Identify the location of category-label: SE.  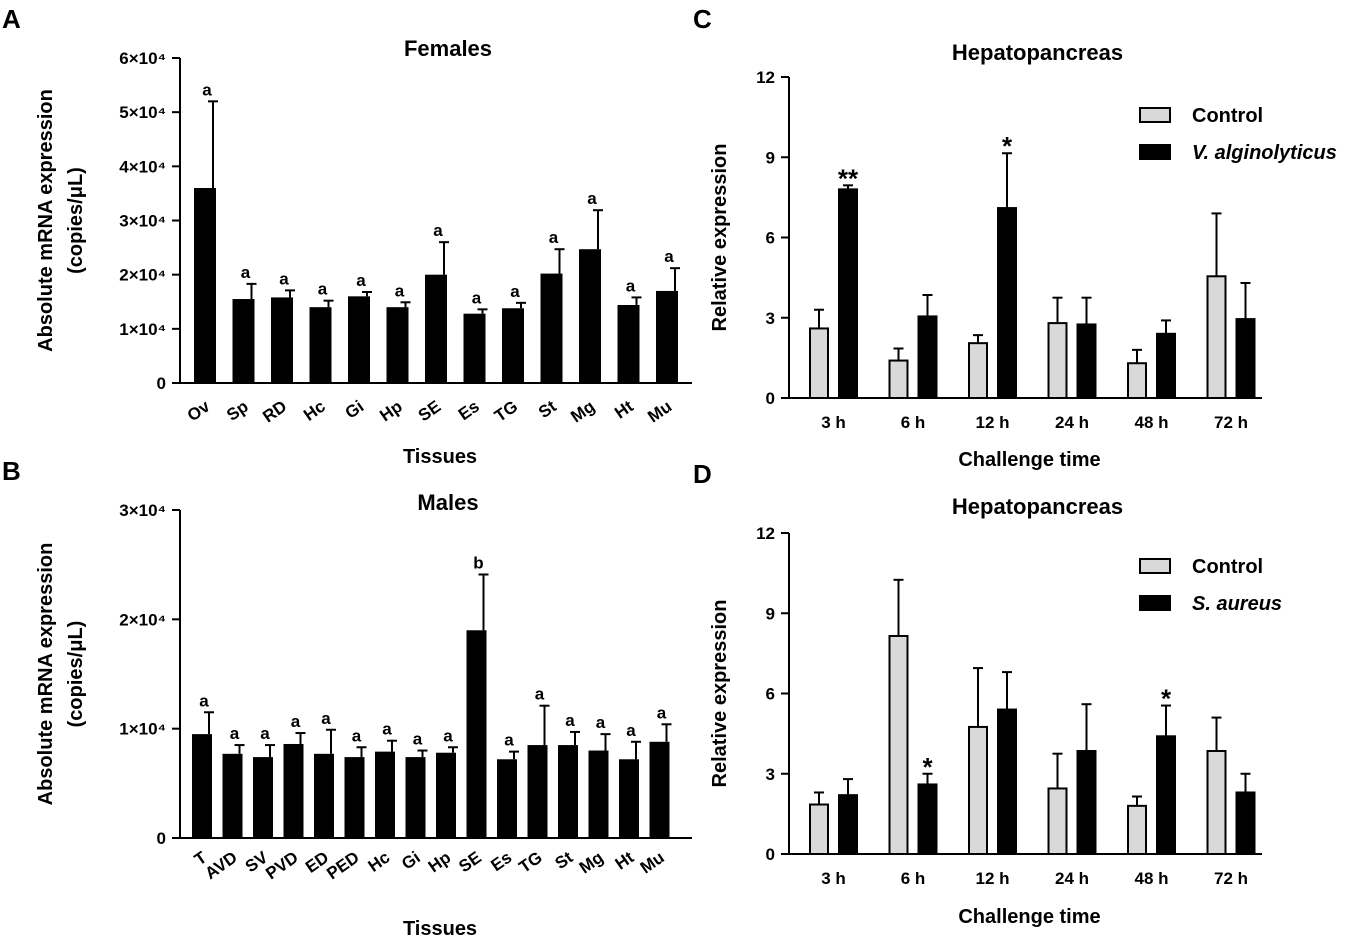
(469, 862).